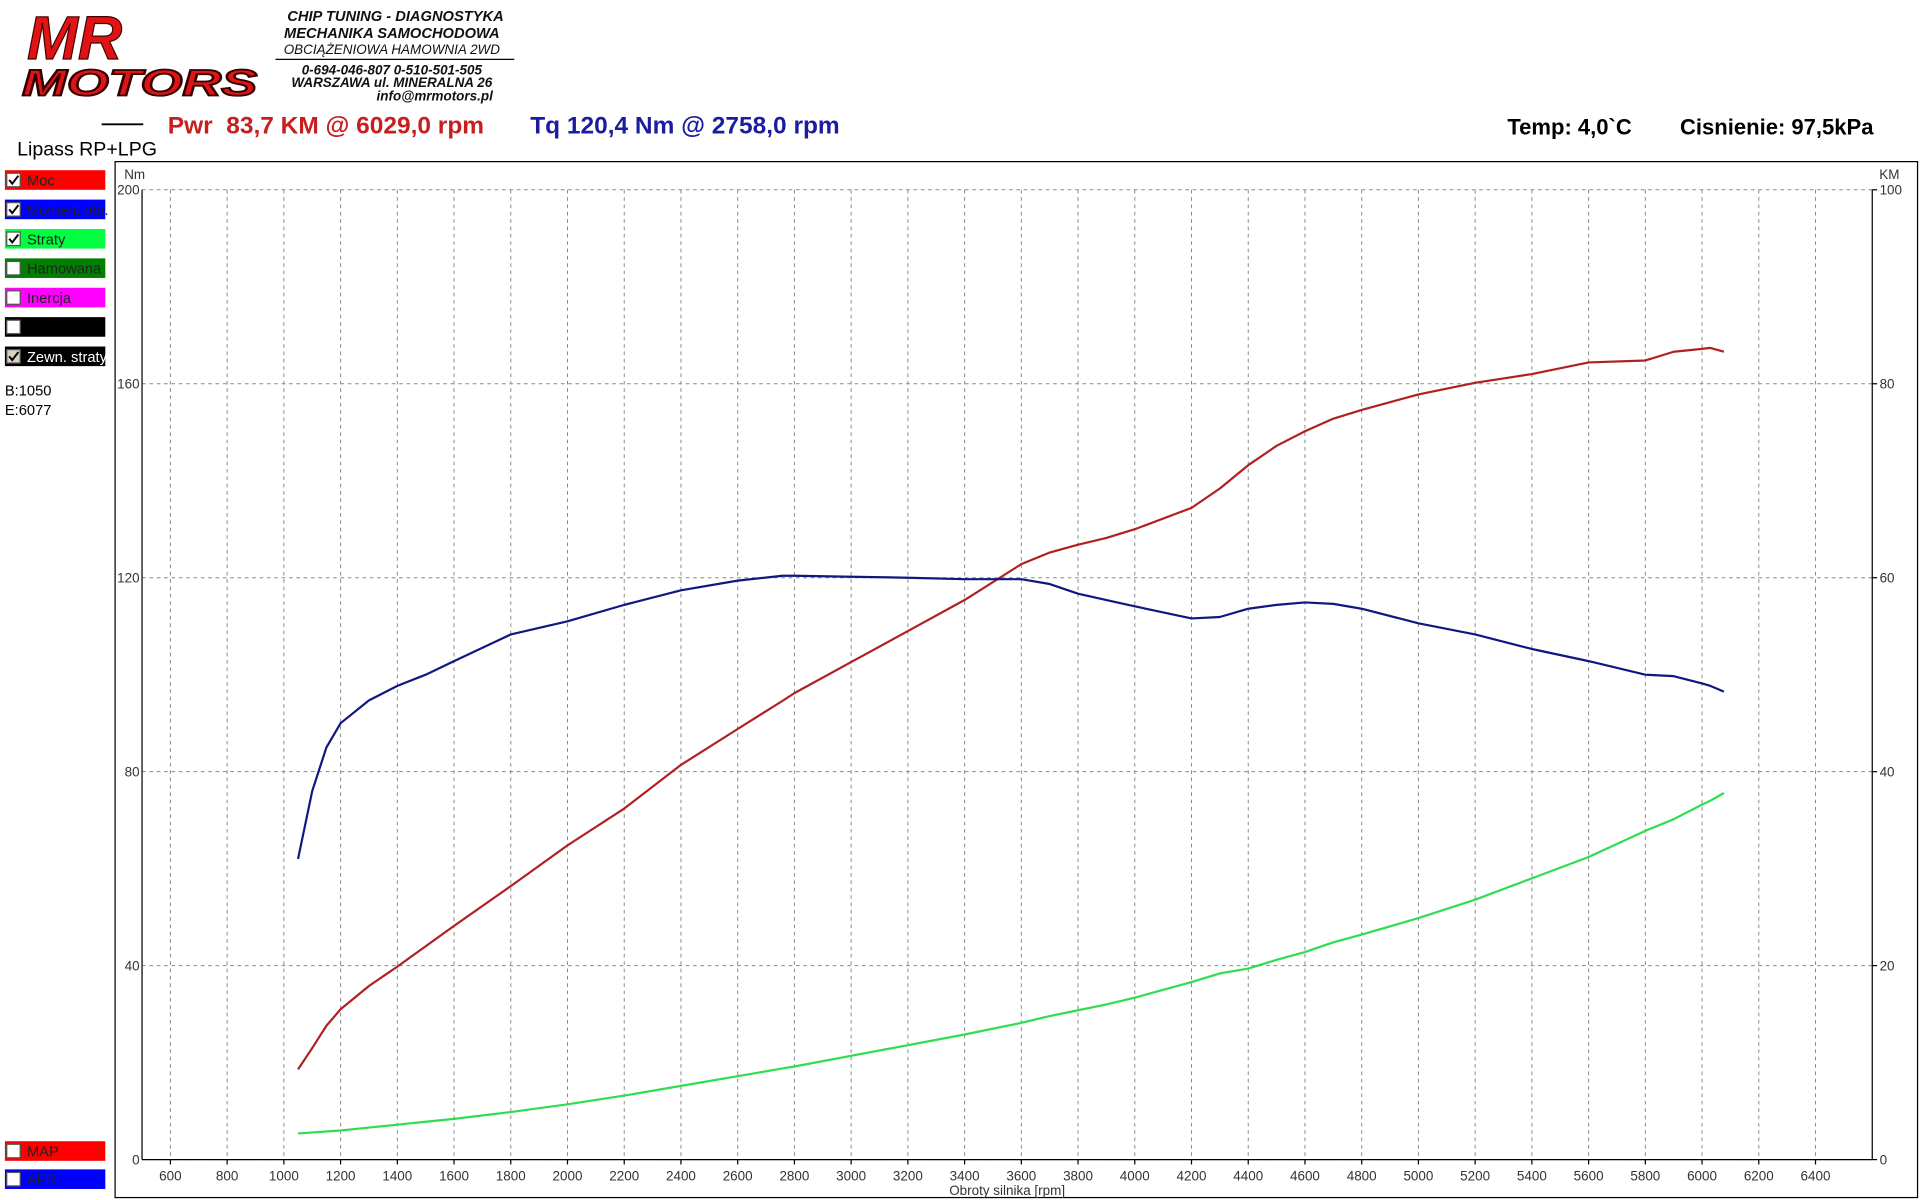 The image size is (1920, 1200). Describe the element at coordinates (392, 70) in the screenshot. I see `contact-line: 0-694-046-807 0-510-501-505` at that location.